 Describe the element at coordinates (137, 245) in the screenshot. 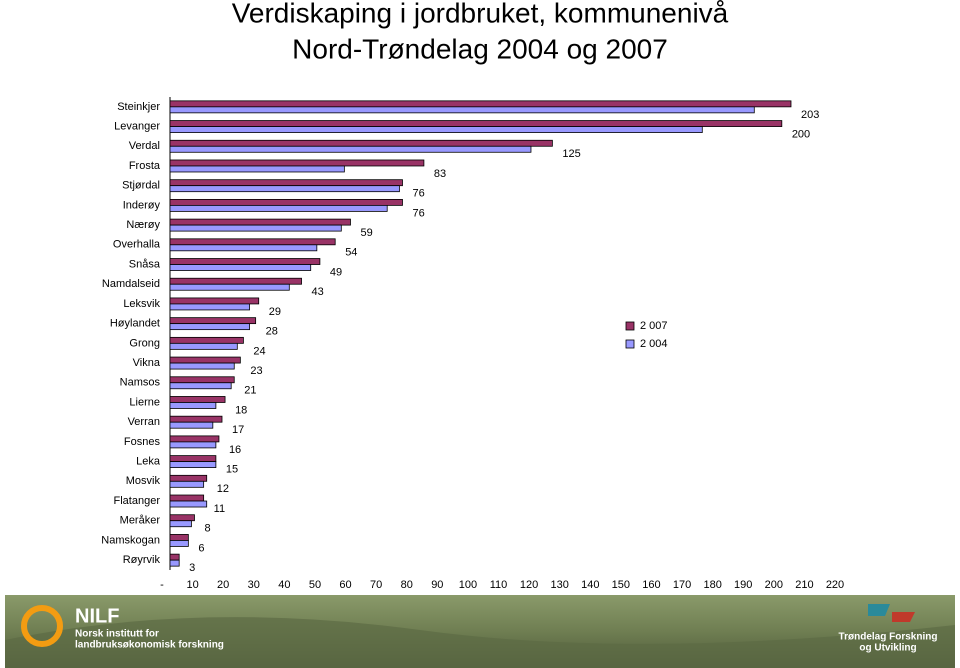

I see `y-tick-label: Overhalla` at that location.